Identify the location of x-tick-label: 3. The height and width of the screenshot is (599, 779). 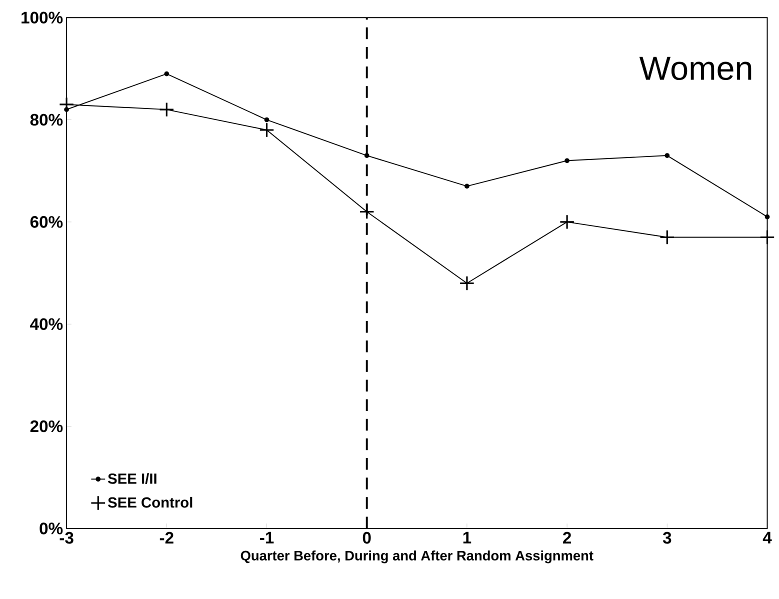
(667, 538).